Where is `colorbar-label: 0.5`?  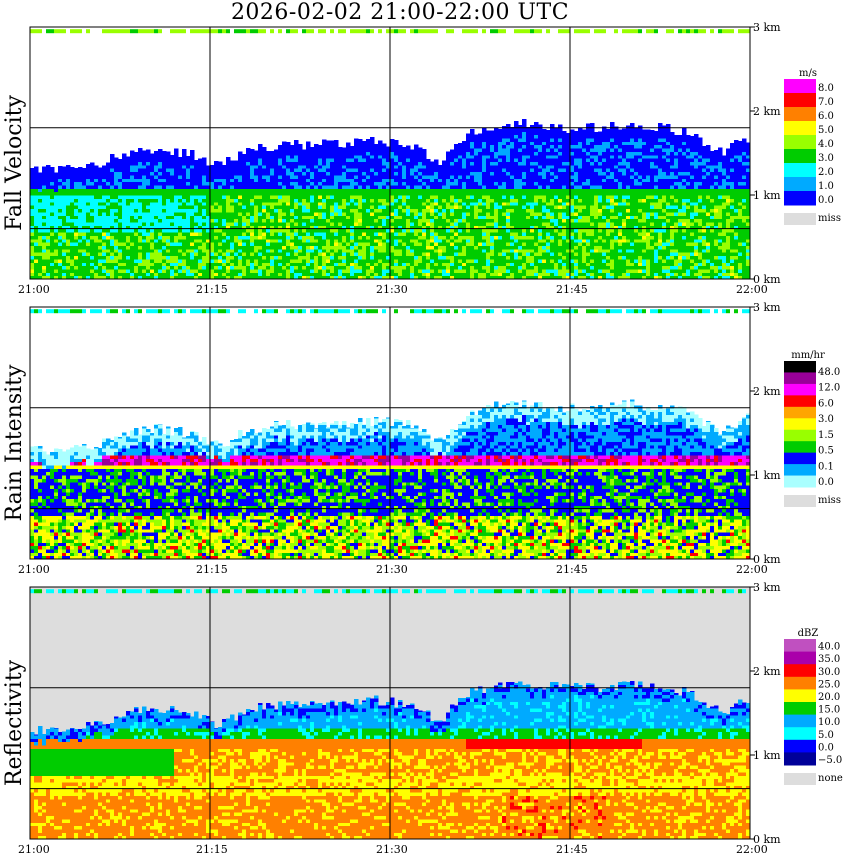
colorbar-label: 0.5 is located at coordinates (826, 451).